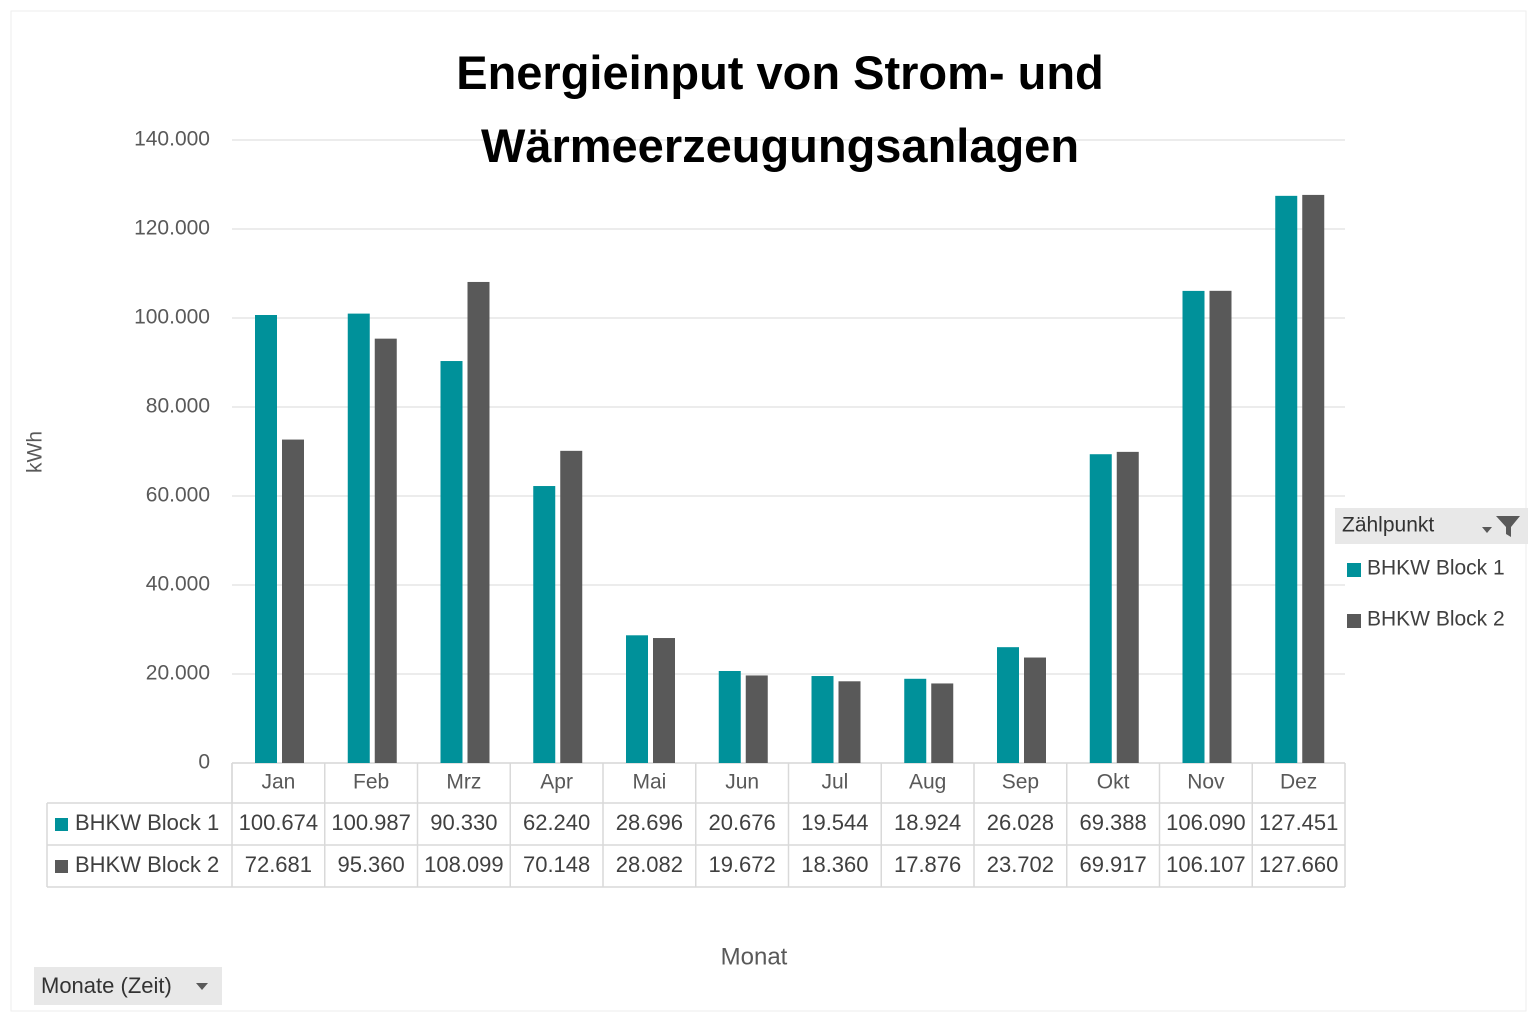 This screenshot has width=1537, height=1021. What do you see at coordinates (649, 822) in the screenshot?
I see `table-value: 28.696` at bounding box center [649, 822].